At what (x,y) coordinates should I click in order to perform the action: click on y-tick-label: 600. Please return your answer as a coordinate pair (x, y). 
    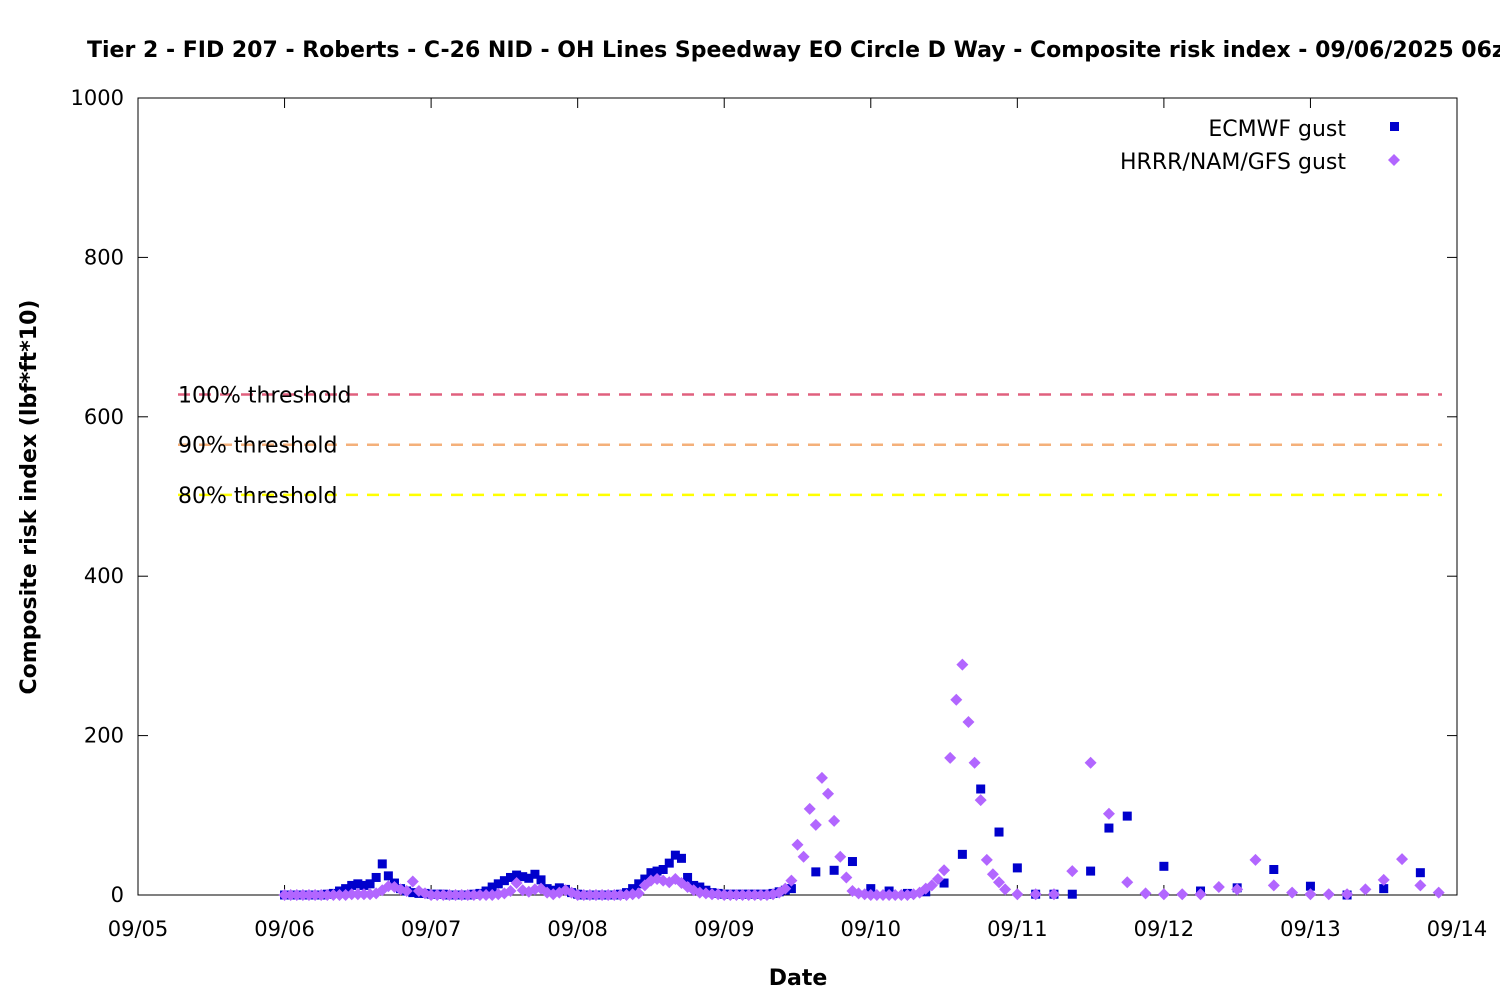
    Looking at the image, I should click on (104, 417).